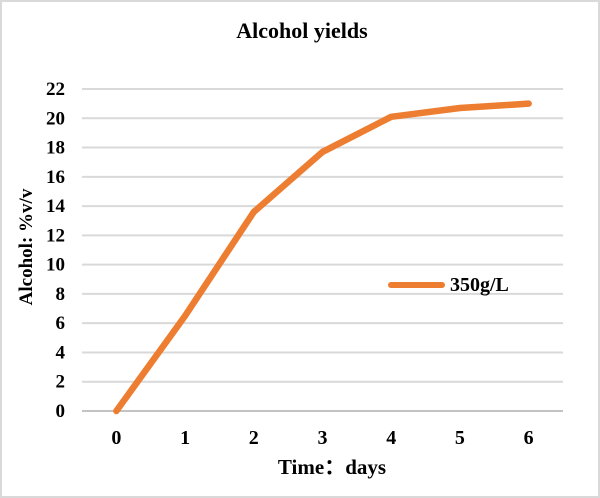 The image size is (600, 498). I want to click on chart-title: Alcohol yields, so click(302, 30).